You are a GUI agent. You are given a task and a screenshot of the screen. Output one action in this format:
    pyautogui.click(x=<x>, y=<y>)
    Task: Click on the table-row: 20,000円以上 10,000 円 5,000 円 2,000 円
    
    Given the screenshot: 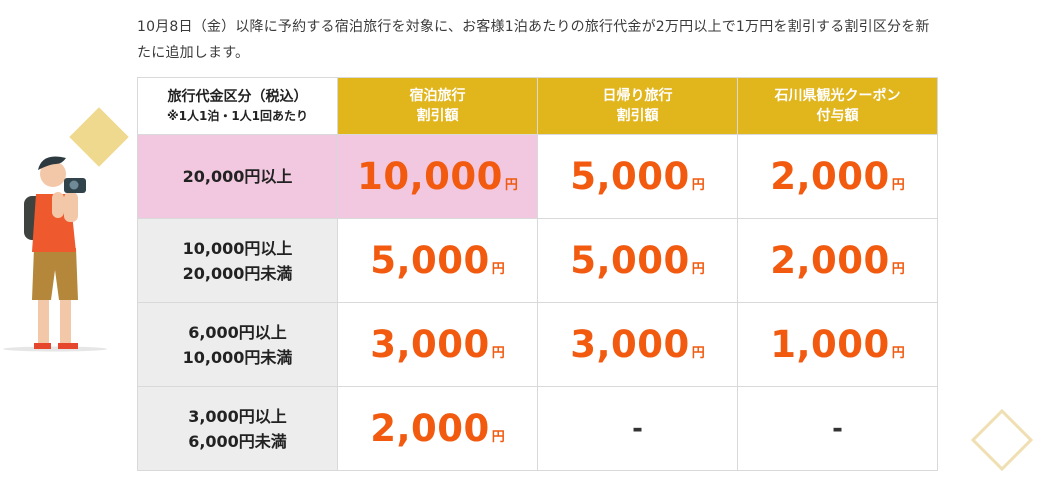 What is the action you would take?
    pyautogui.click(x=537, y=176)
    